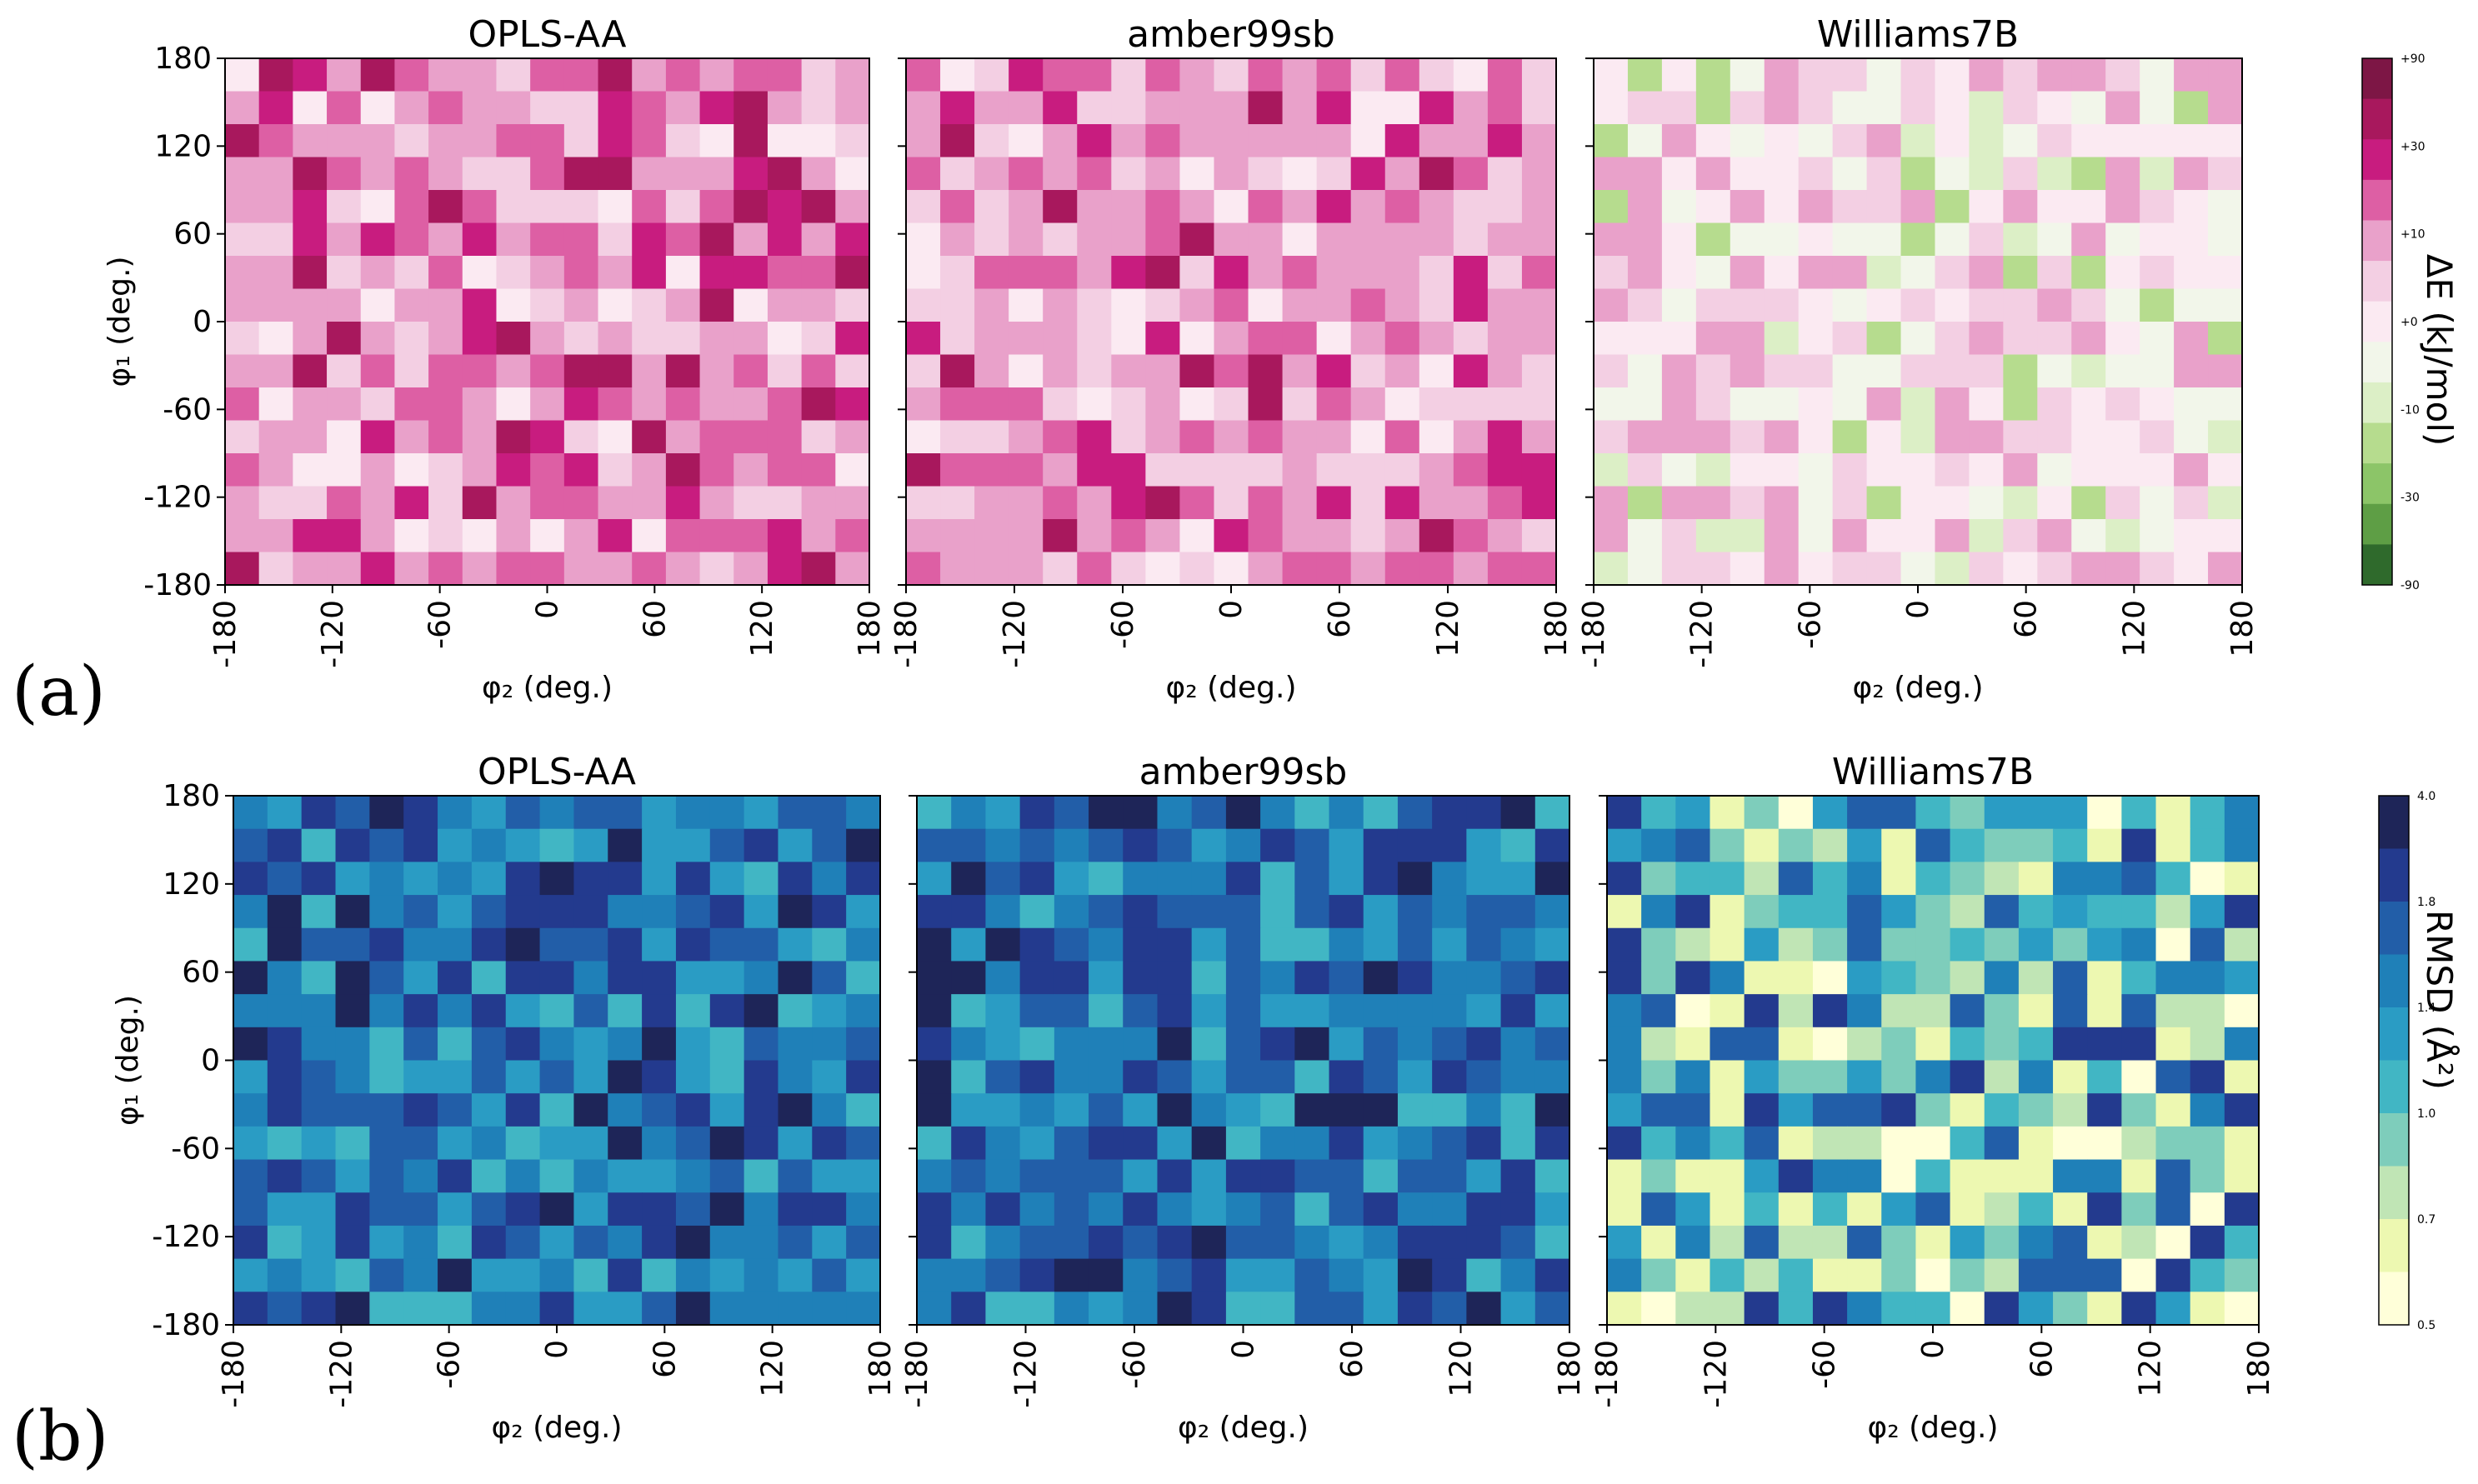 This screenshot has height=1484, width=2478. Describe the element at coordinates (183, 146) in the screenshot. I see `y-tick-label: 120` at that location.